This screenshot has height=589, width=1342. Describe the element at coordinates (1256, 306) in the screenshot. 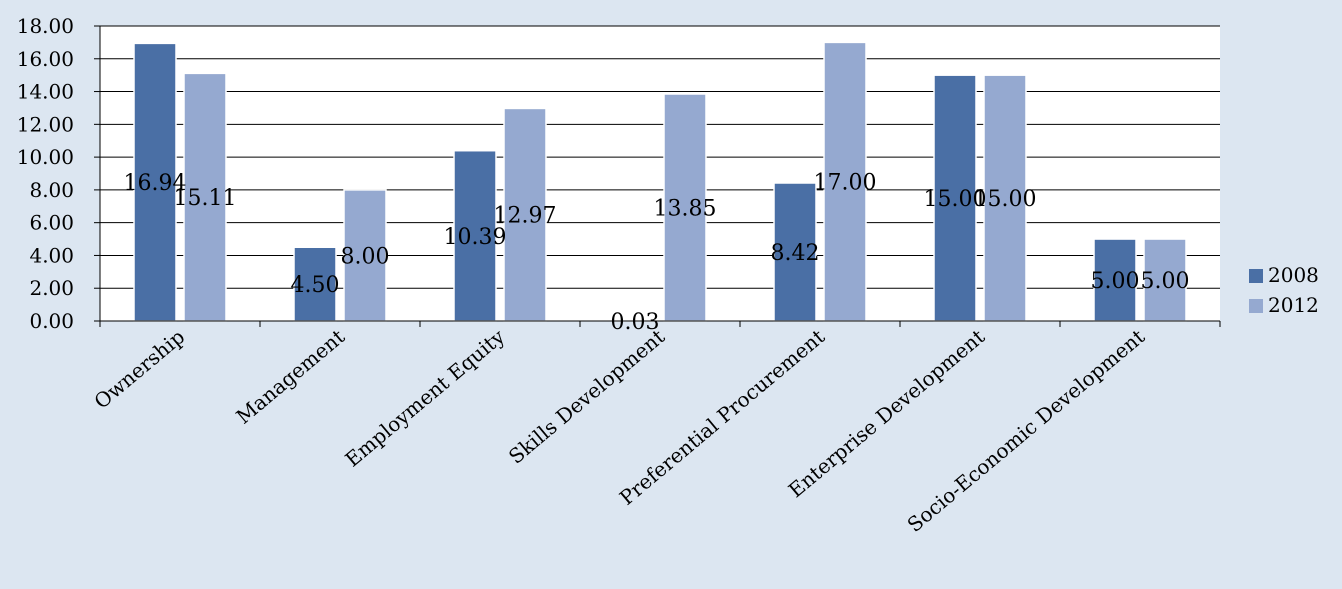

I see `legend-swatch-2012` at that location.